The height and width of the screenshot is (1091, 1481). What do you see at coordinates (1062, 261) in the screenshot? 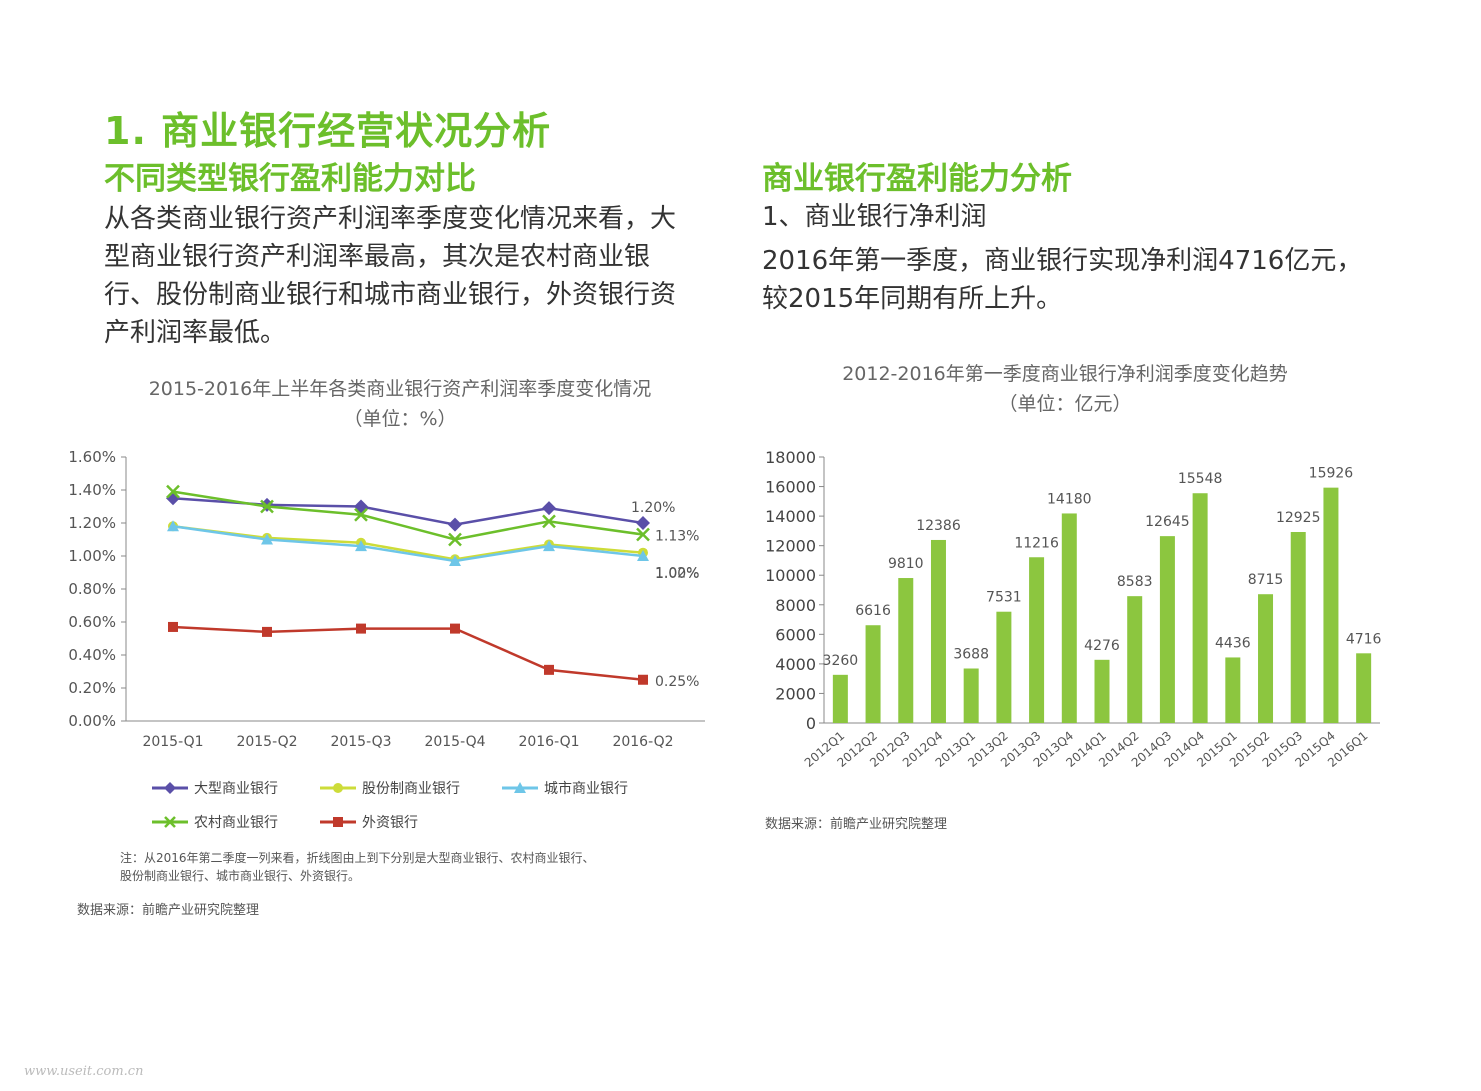
I see `paragraph-line: 2016年第一季度，商业银行实现净利润4716亿元，` at bounding box center [1062, 261].